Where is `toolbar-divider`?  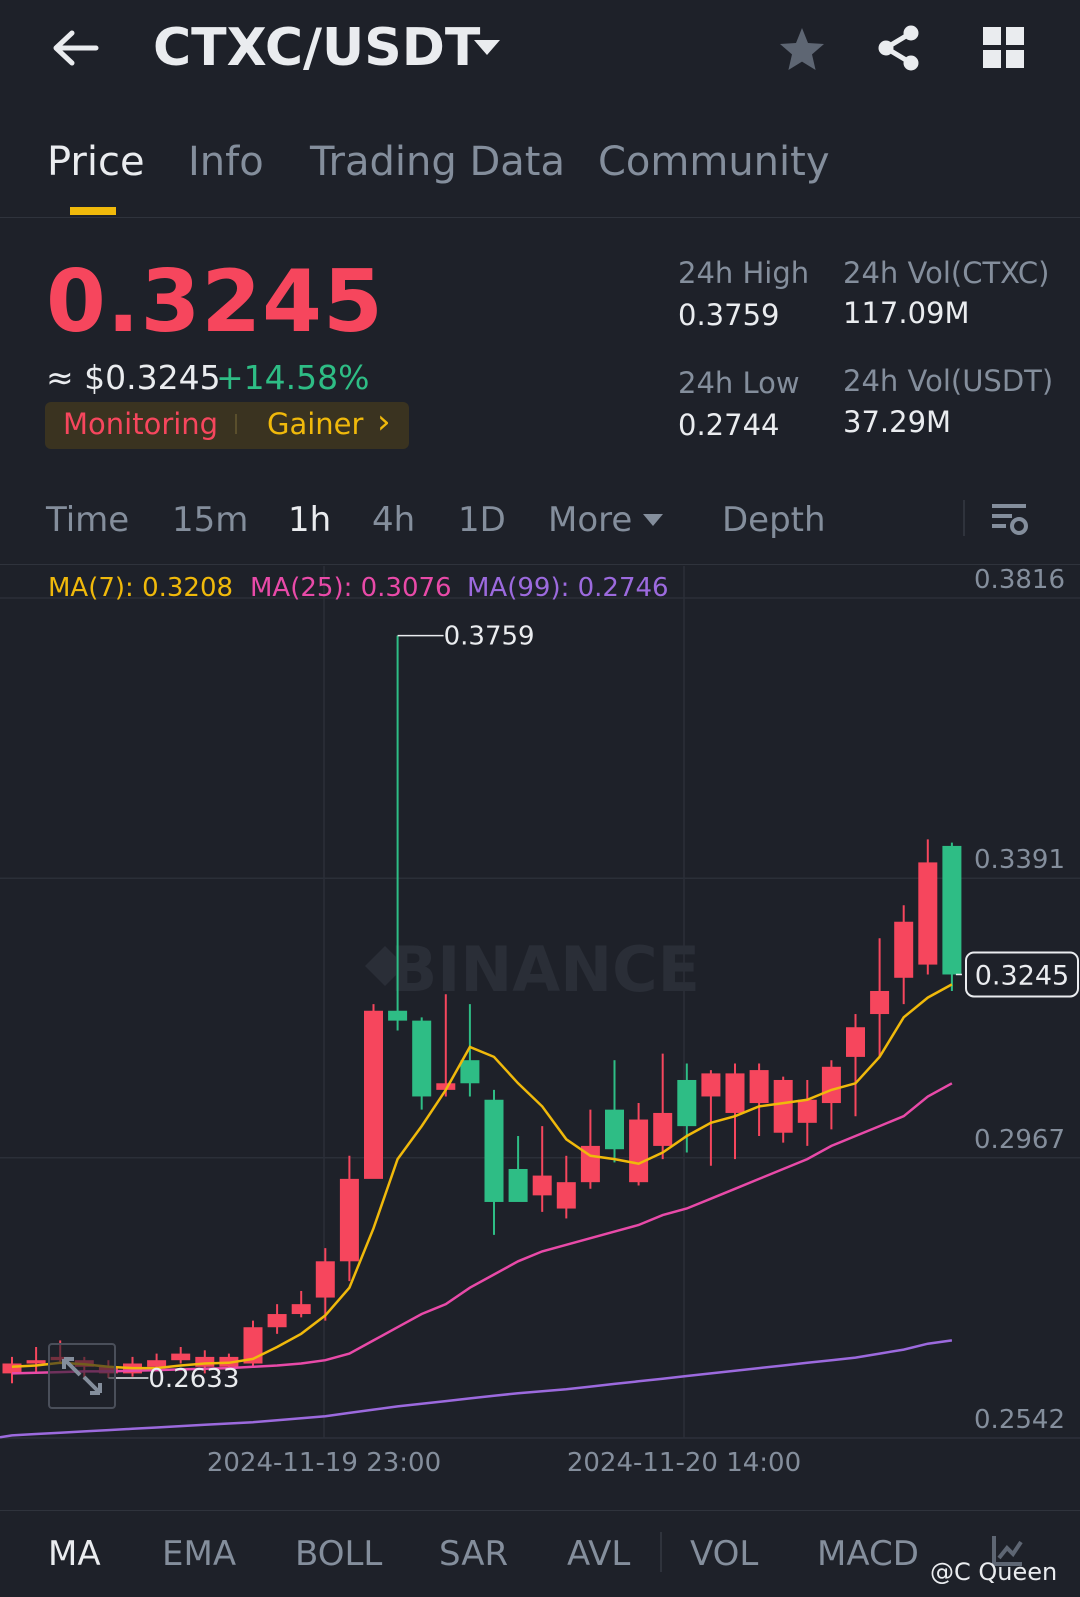 toolbar-divider is located at coordinates (964, 518).